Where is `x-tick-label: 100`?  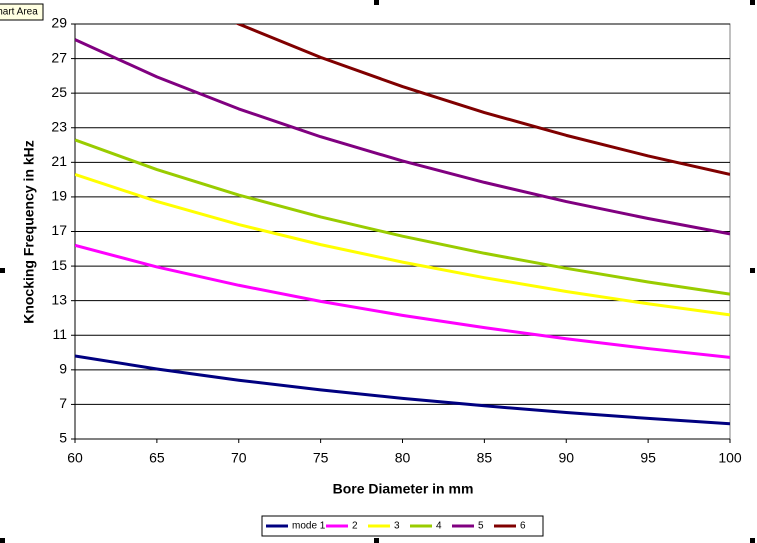 x-tick-label: 100 is located at coordinates (730, 458).